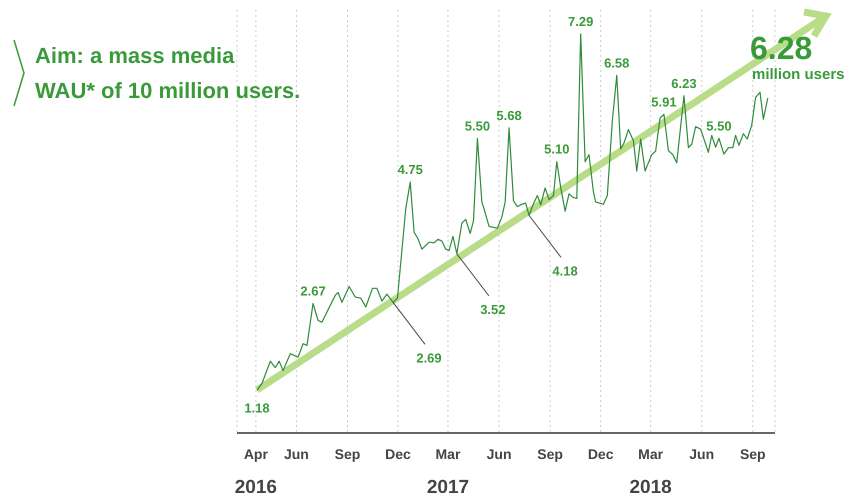 Image resolution: width=863 pixels, height=493 pixels. What do you see at coordinates (684, 83) in the screenshot?
I see `data-label: 6.23` at bounding box center [684, 83].